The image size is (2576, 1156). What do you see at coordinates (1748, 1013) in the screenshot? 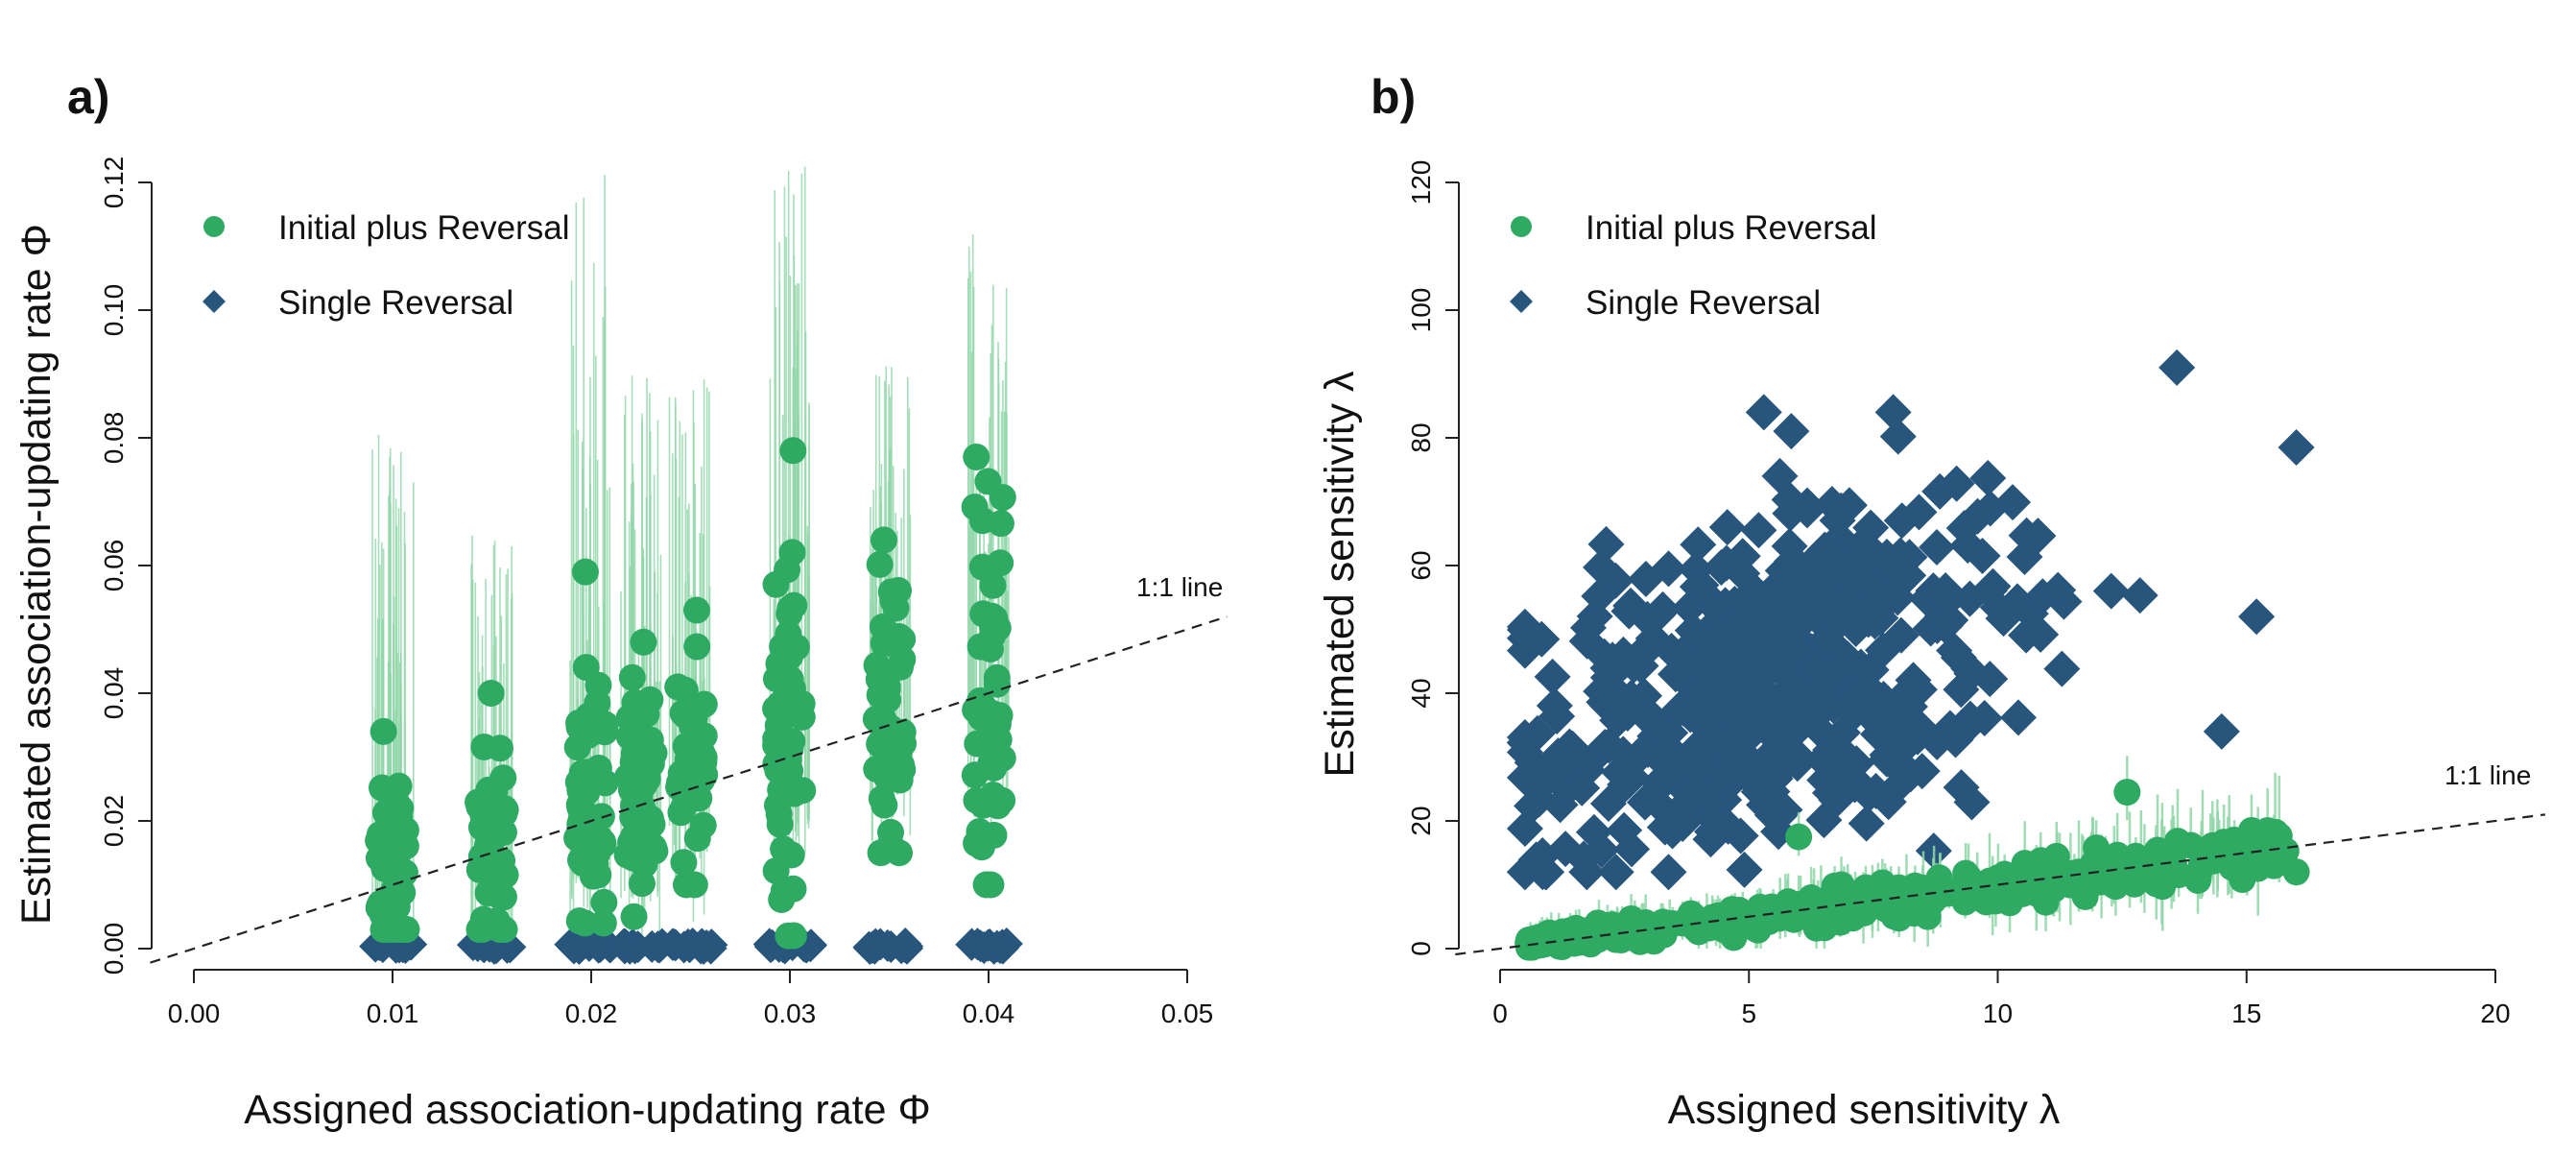
I see `panel-b-x-tick-label: 5` at bounding box center [1748, 1013].